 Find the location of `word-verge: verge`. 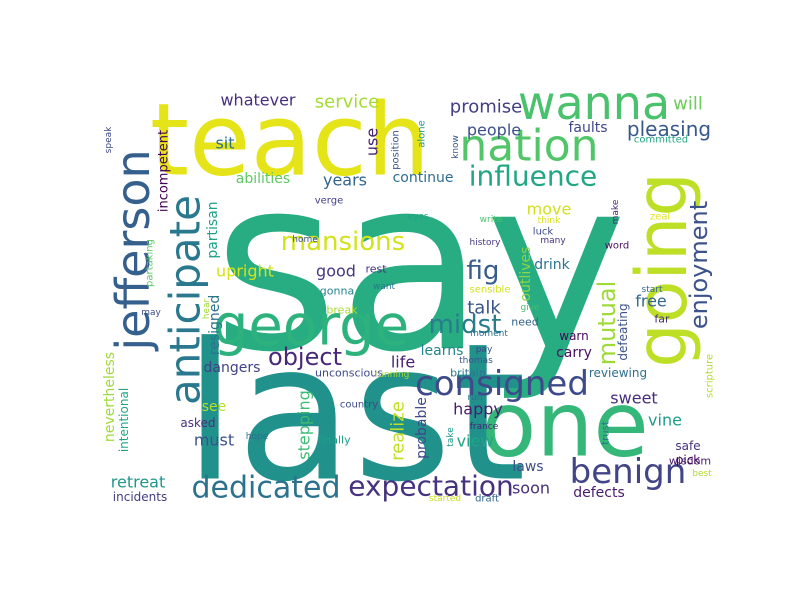

word-verge: verge is located at coordinates (329, 201).